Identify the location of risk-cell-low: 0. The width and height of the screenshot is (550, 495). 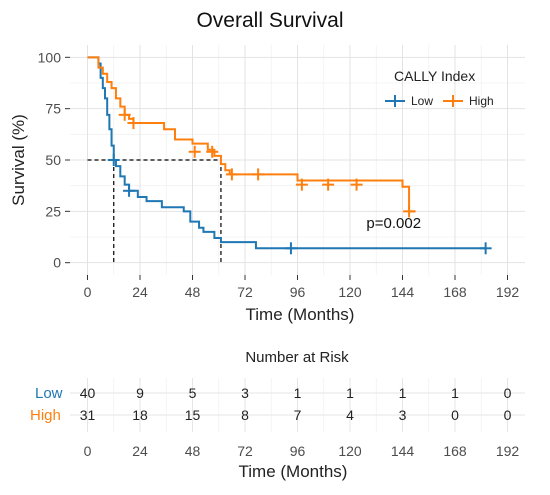
(508, 393).